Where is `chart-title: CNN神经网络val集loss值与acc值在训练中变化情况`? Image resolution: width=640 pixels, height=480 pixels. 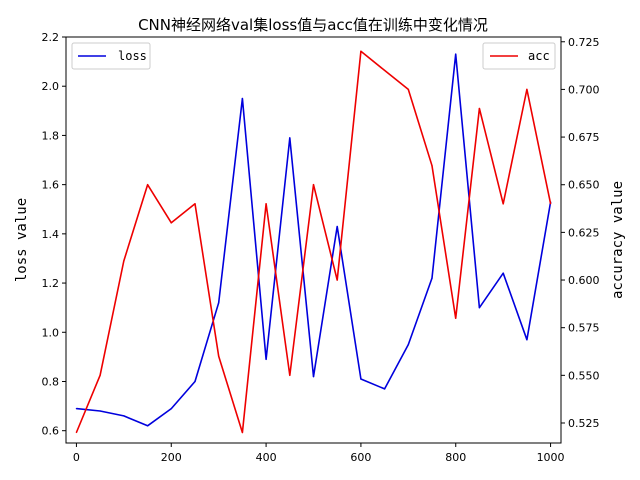
chart-title: CNN神经网络val集loss值与acc值在训练中变化情况 is located at coordinates (313, 25).